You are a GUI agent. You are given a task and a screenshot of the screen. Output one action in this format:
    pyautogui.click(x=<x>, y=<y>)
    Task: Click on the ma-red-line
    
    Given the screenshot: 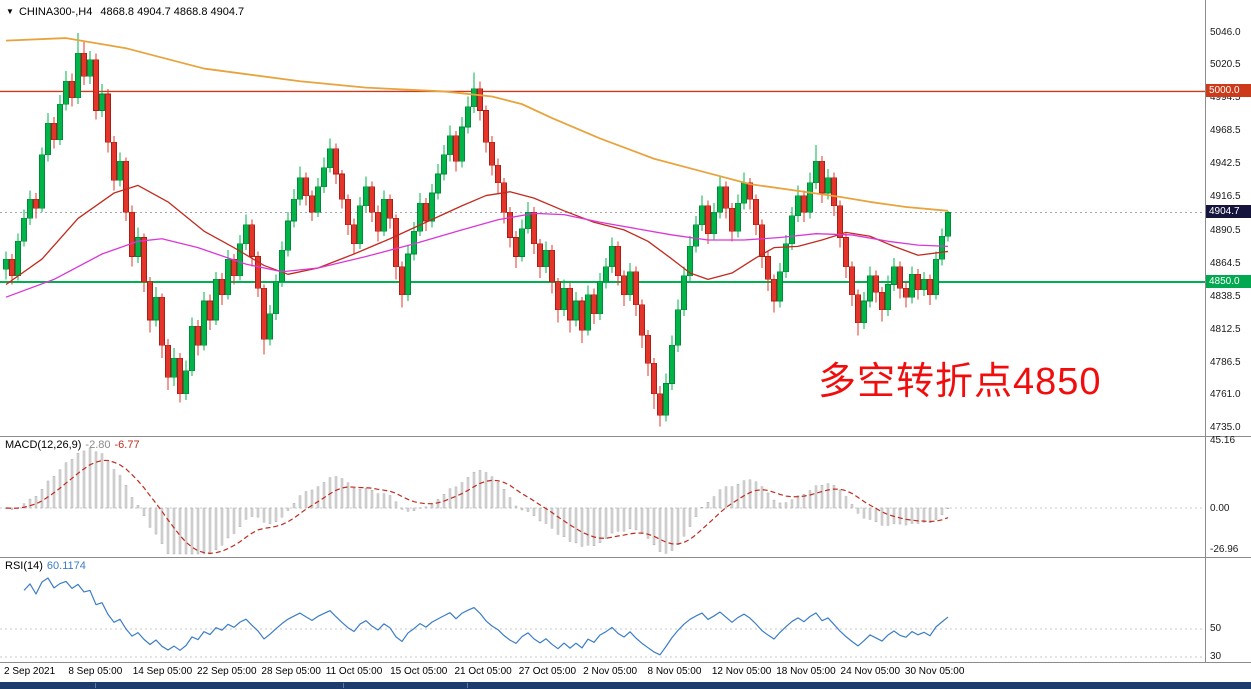 What is the action you would take?
    pyautogui.click(x=477, y=235)
    